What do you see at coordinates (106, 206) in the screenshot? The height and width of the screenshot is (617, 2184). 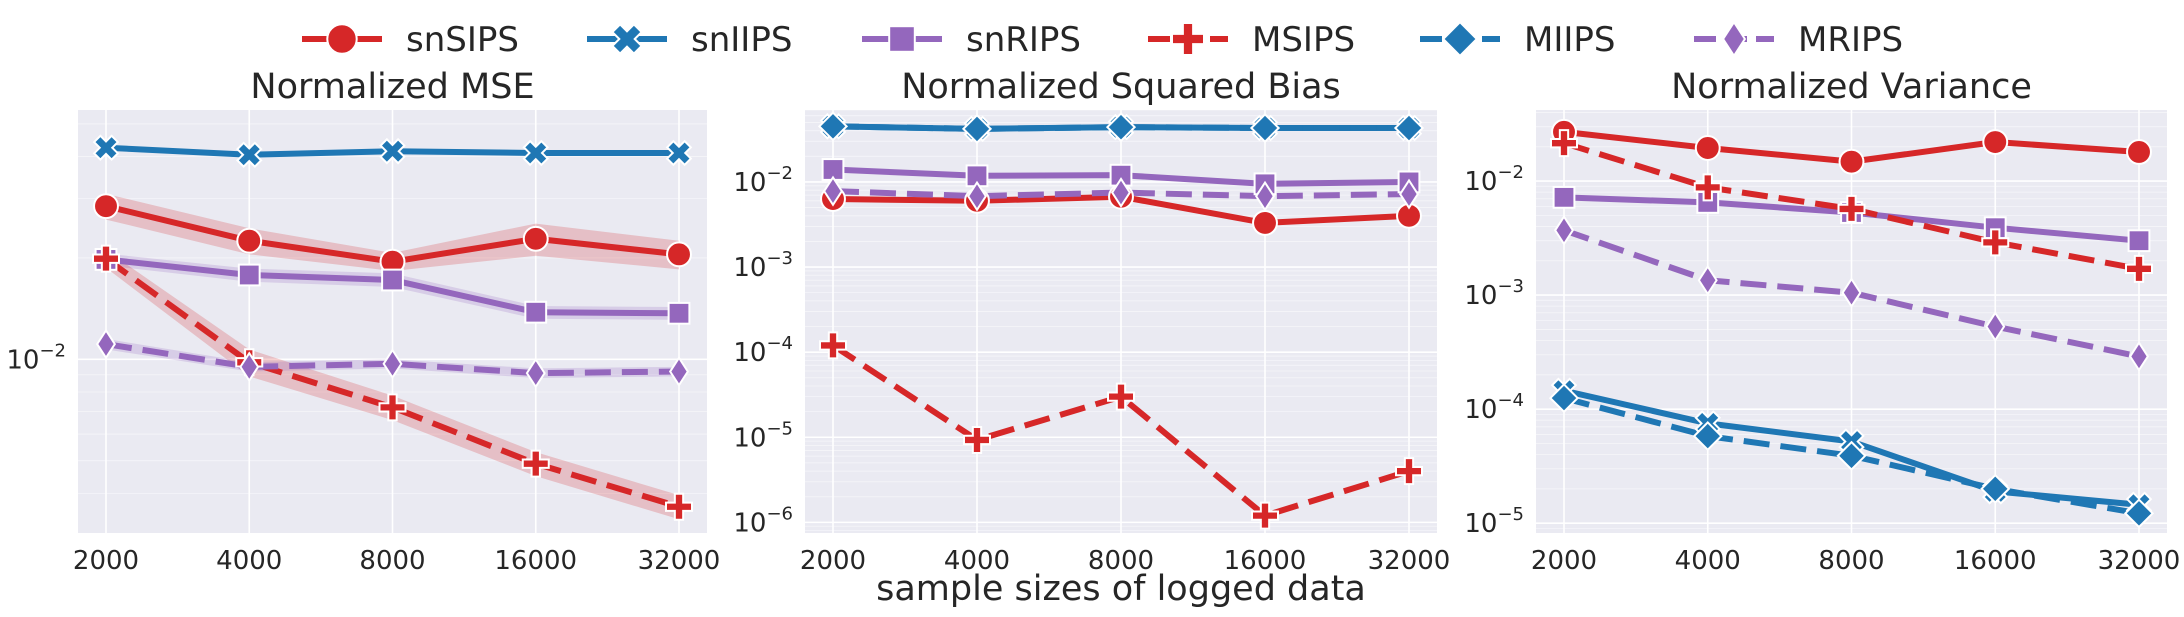 I see `point-snsips-2000` at bounding box center [106, 206].